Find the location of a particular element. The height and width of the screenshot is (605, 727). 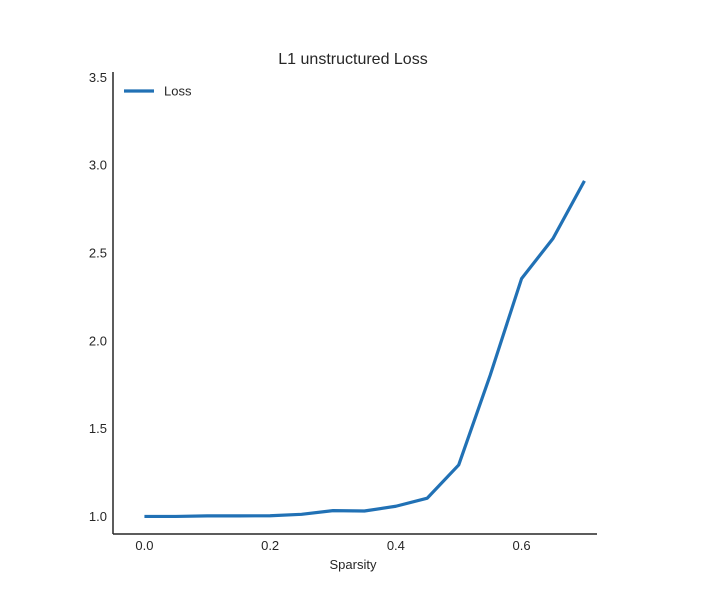

y-tick-label: 3.5 is located at coordinates (98, 77).